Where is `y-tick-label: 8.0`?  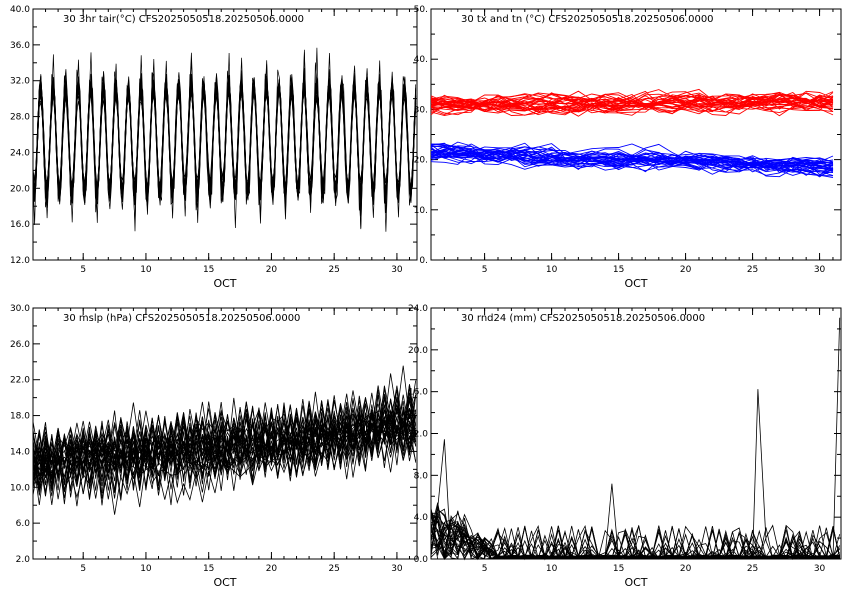
y-tick-label: 8.0 is located at coordinates (421, 476).